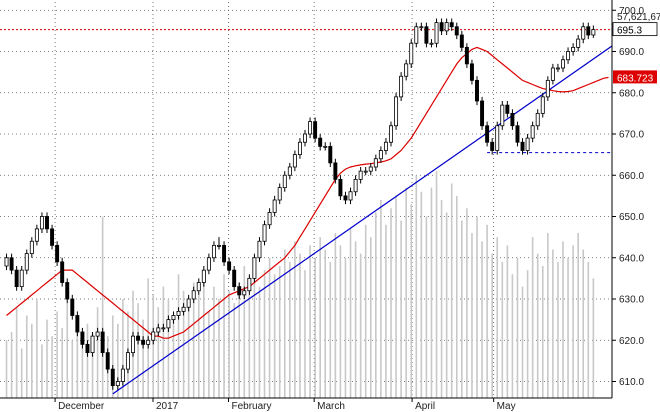 The width and height of the screenshot is (660, 412). I want to click on y-tick-label: 660.0, so click(631, 176).